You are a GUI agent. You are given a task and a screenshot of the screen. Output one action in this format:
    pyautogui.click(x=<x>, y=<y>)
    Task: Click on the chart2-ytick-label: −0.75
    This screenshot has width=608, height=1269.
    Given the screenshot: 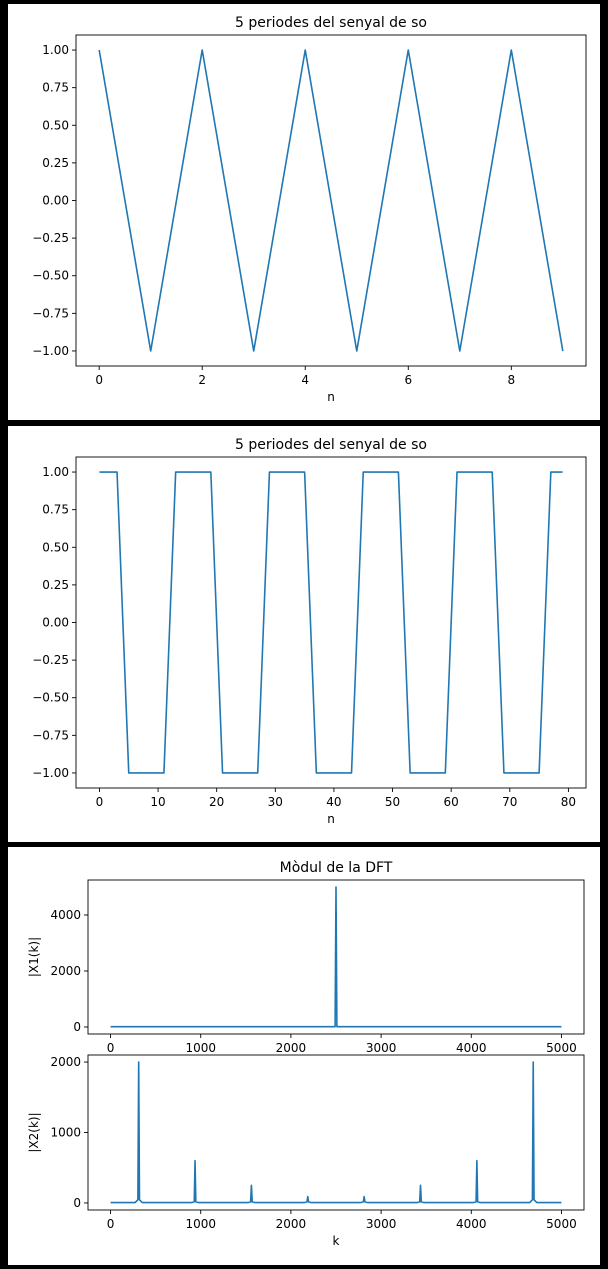 What is the action you would take?
    pyautogui.click(x=50, y=735)
    